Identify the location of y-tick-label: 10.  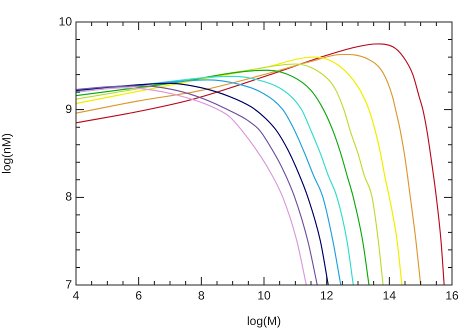
(65, 21).